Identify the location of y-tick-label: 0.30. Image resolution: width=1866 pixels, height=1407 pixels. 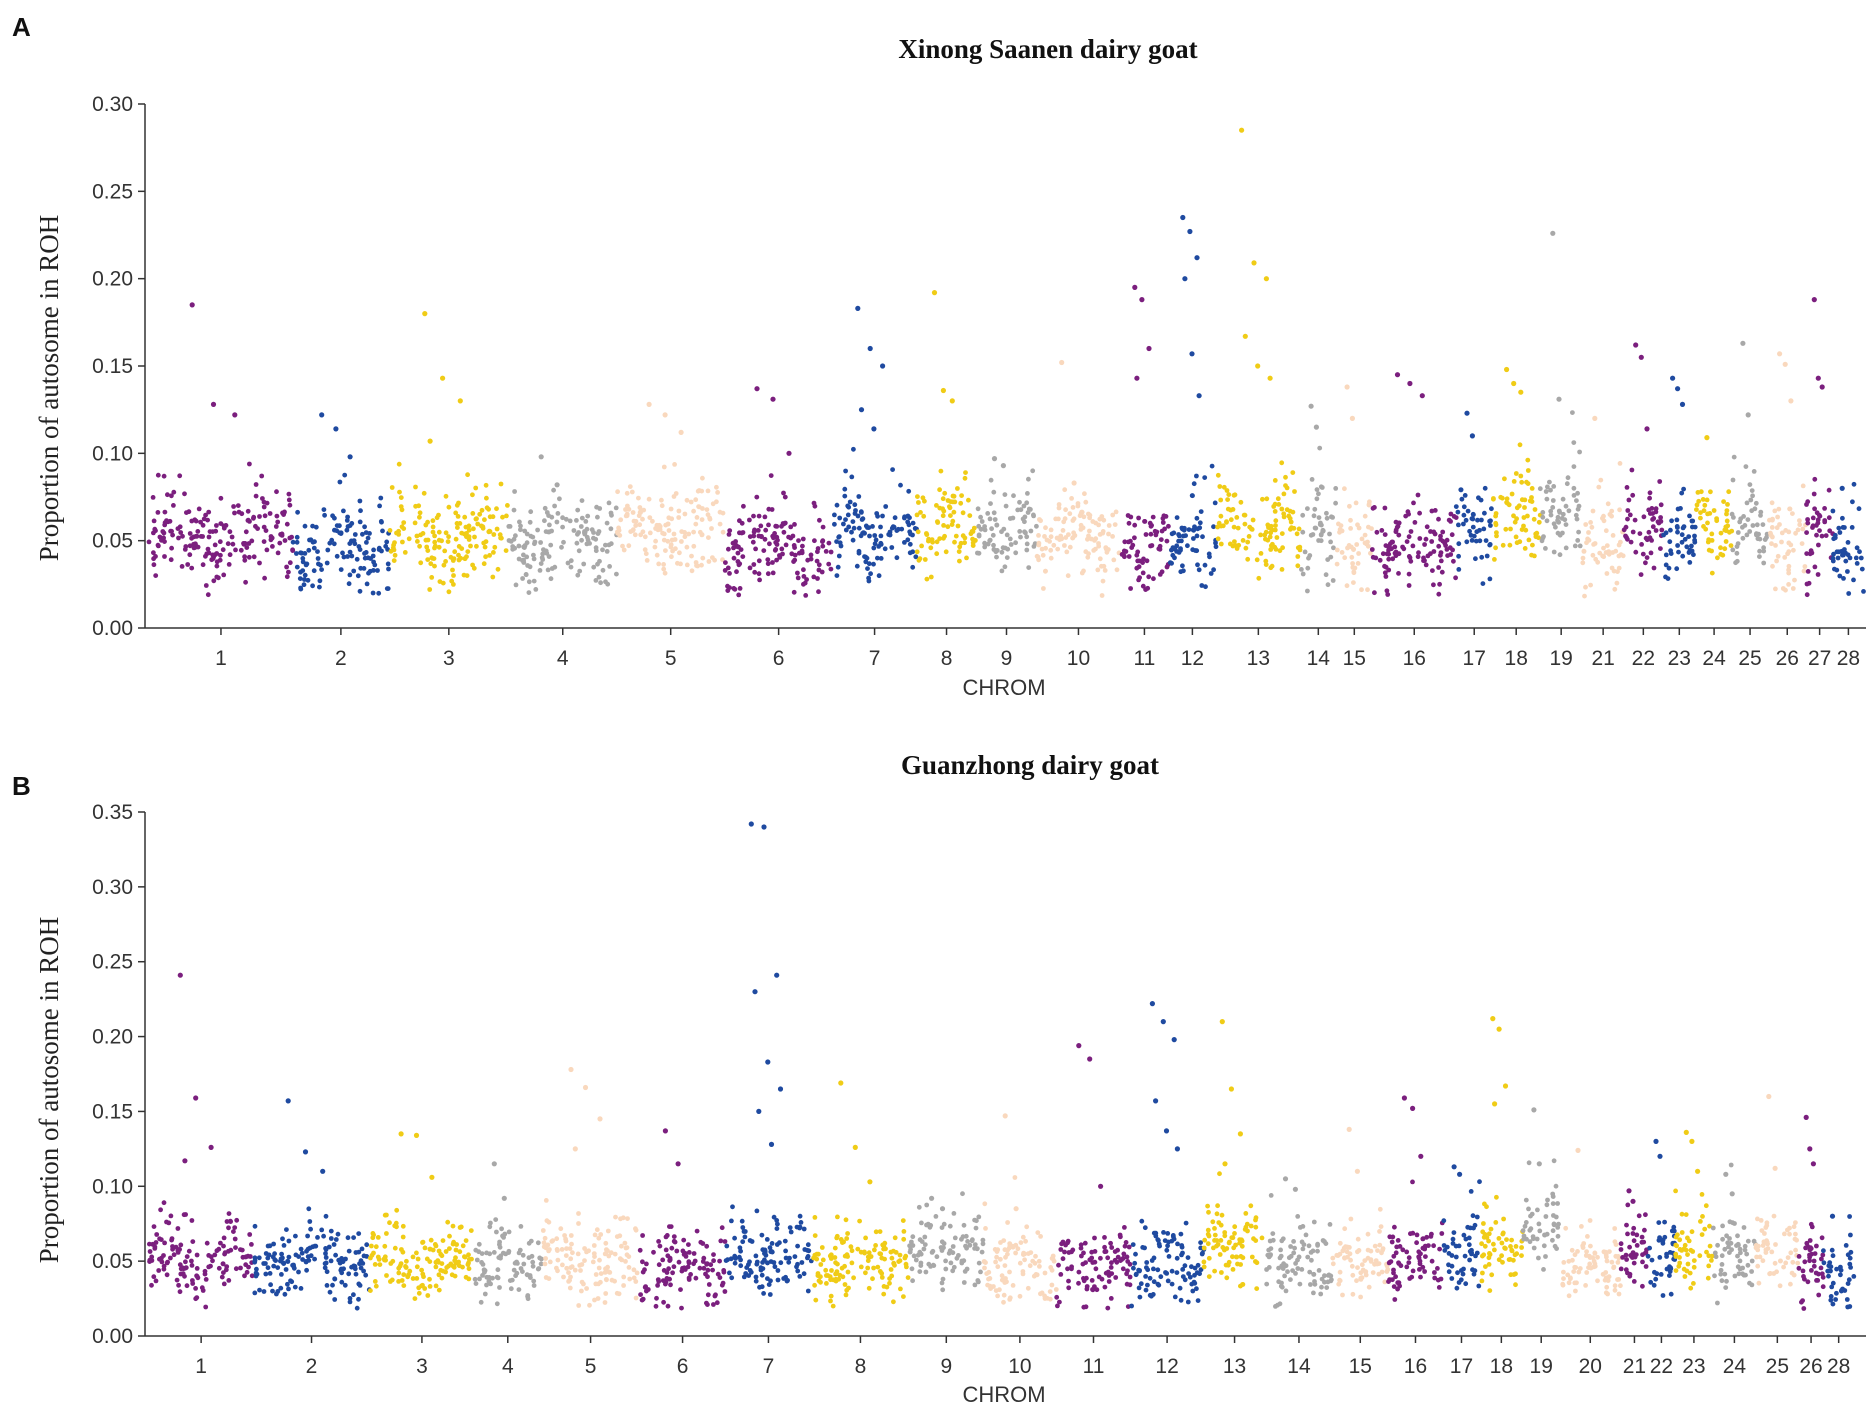
(112, 104).